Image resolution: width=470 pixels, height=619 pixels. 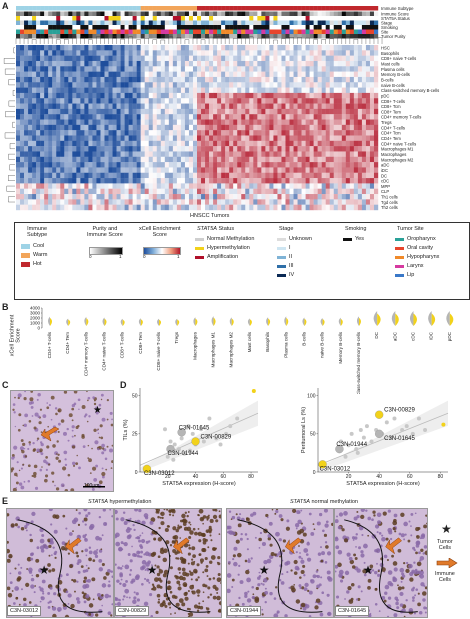 I want to click on panel-e-normal-title: STAT5A normal methylation, so click(x=324, y=502).